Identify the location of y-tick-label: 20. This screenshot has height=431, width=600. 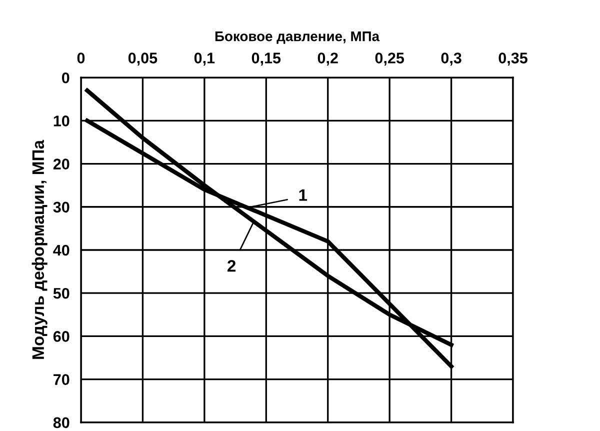
(61, 164).